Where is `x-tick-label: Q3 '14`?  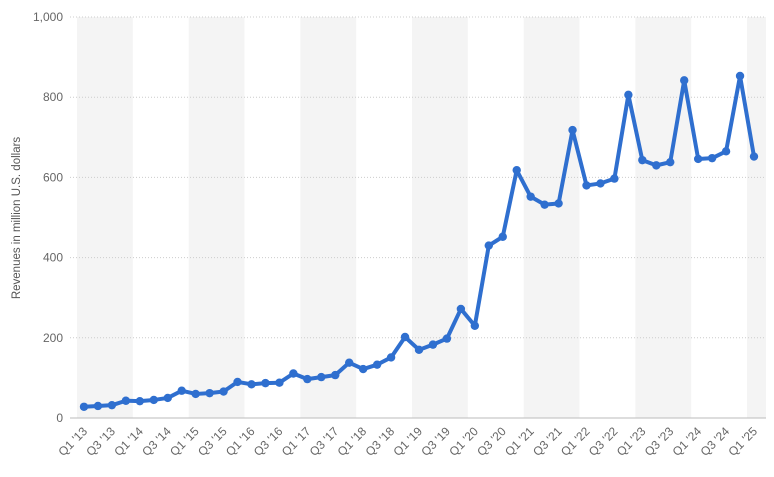
x-tick-label: Q3 '14 is located at coordinates (156, 441).